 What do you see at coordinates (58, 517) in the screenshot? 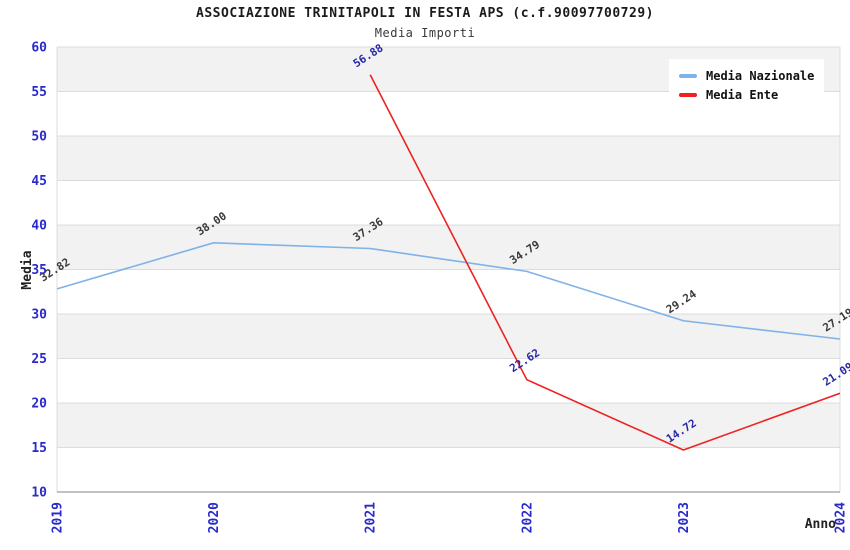
I see `x-tick-label: 2019` at bounding box center [58, 517].